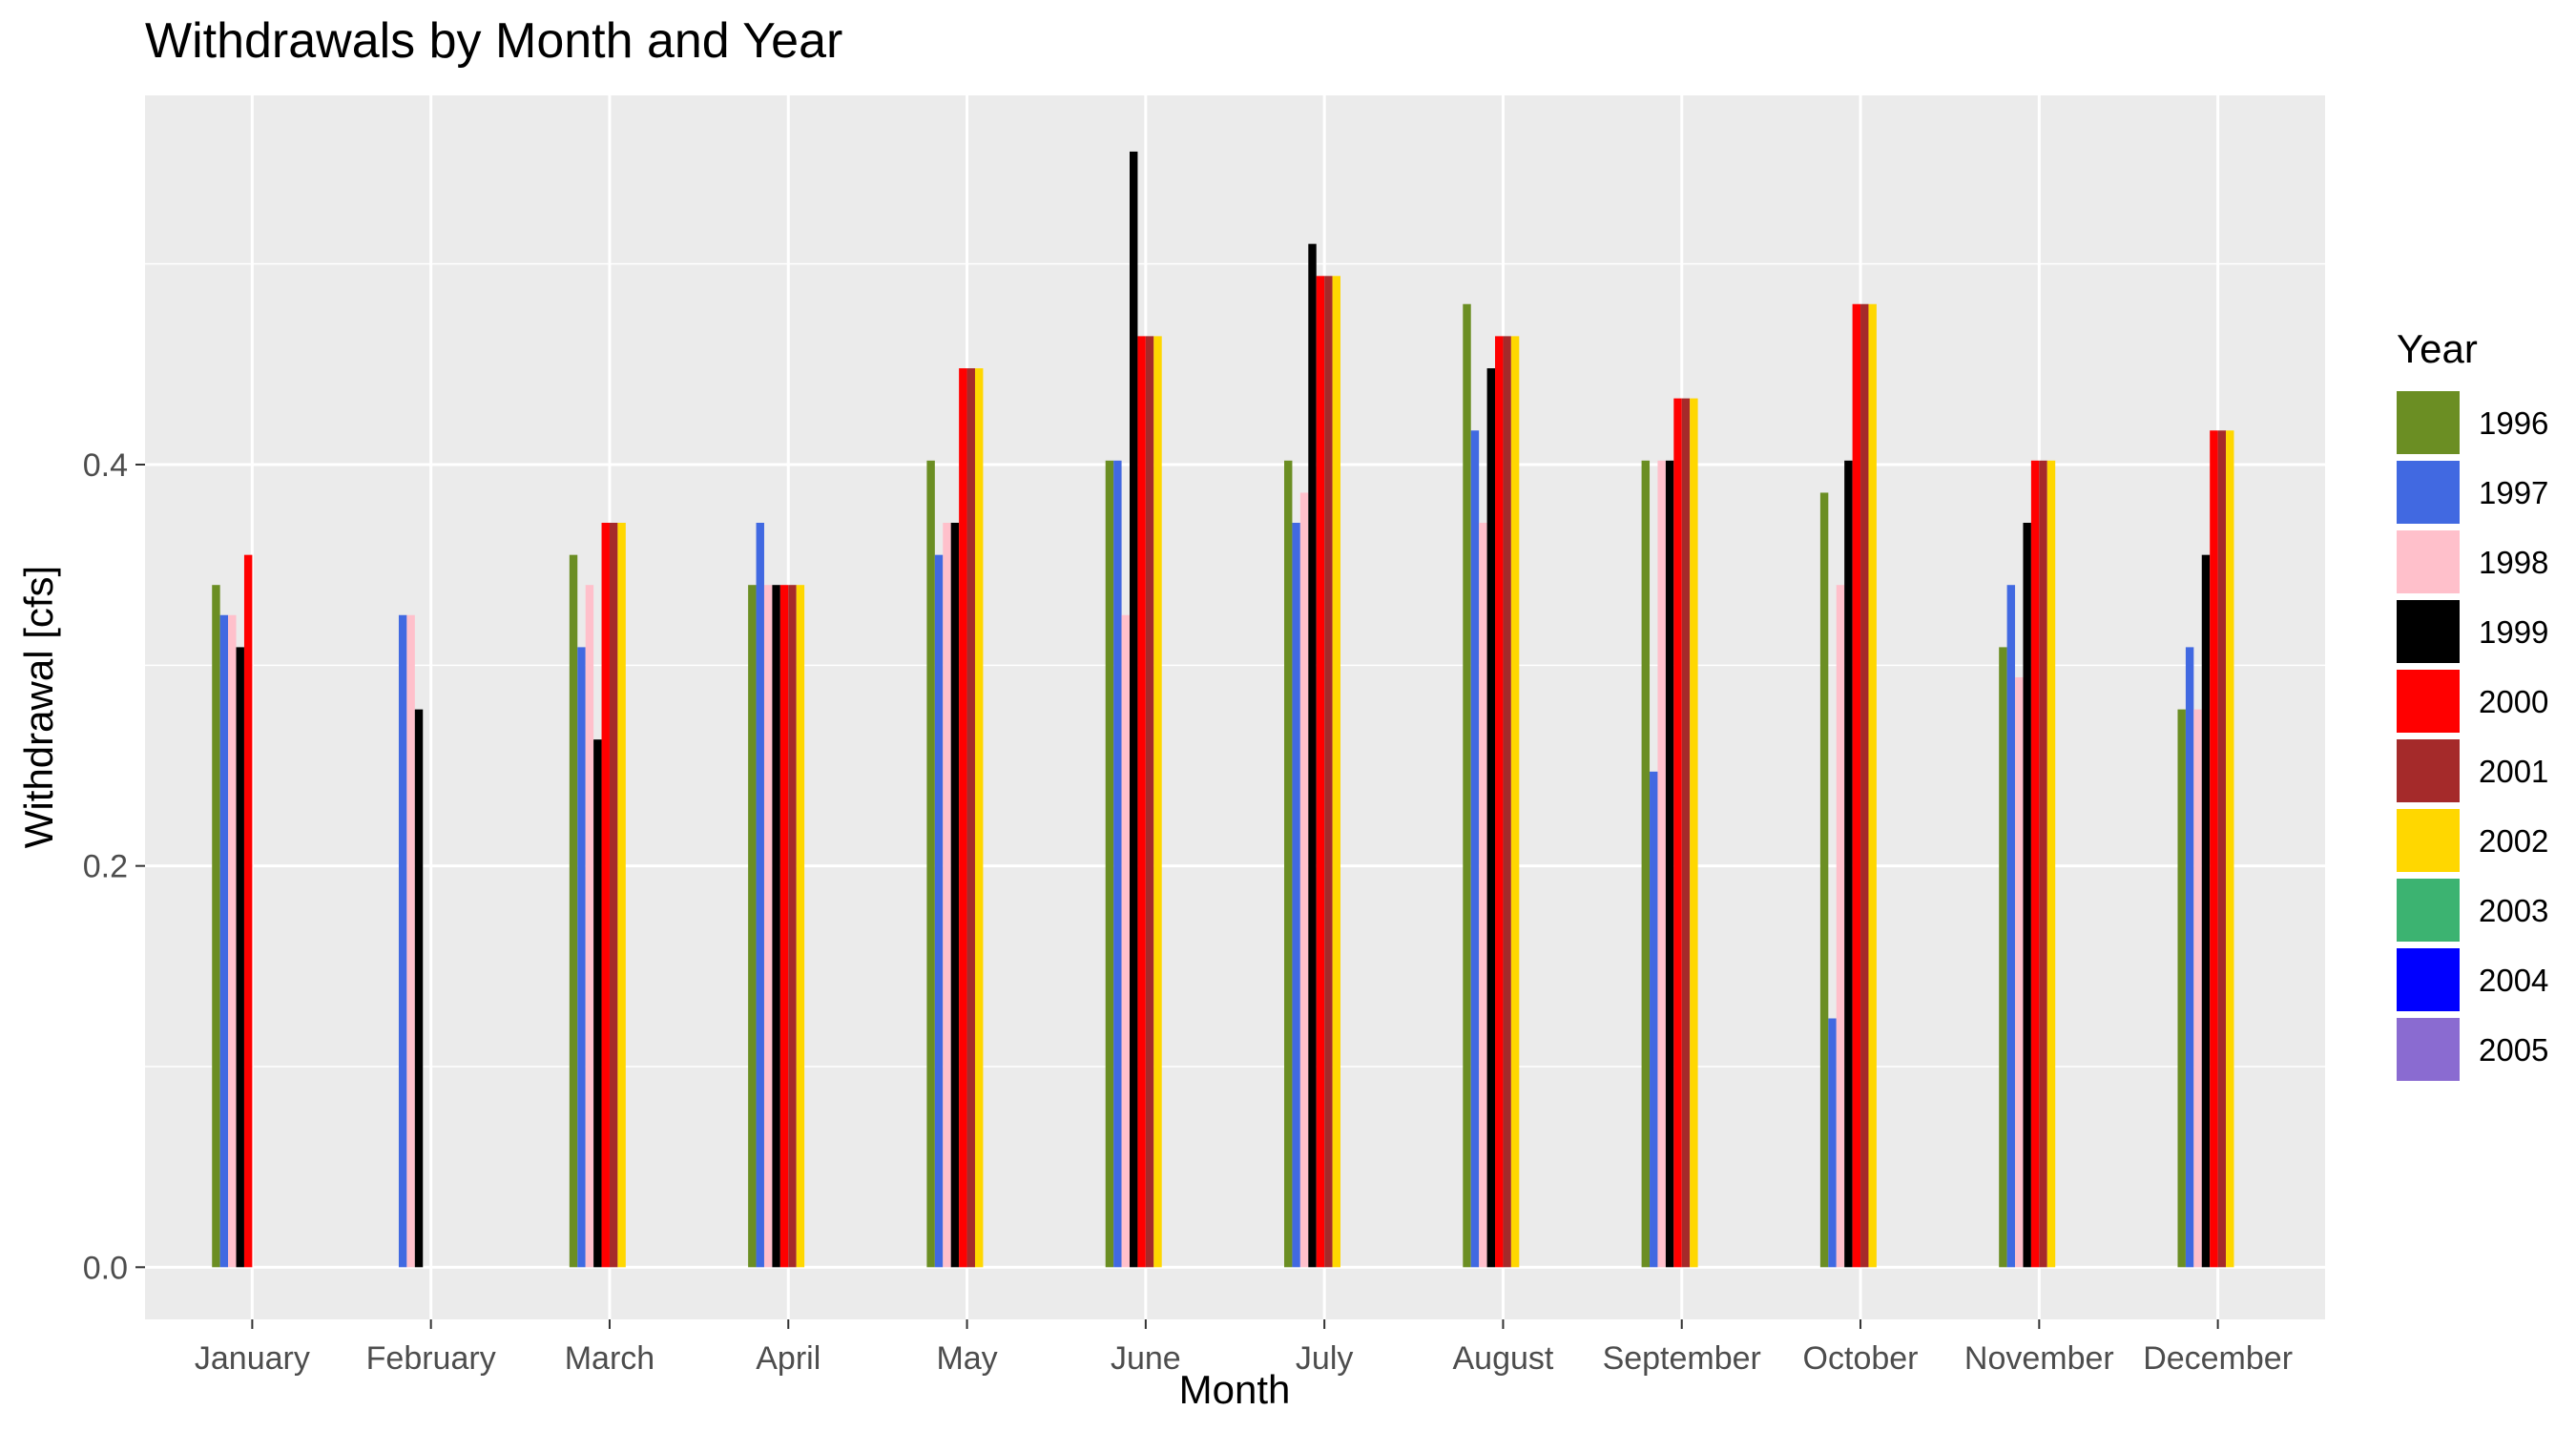 This screenshot has height=1431, width=2576. I want to click on bar-2001-june, so click(1149, 802).